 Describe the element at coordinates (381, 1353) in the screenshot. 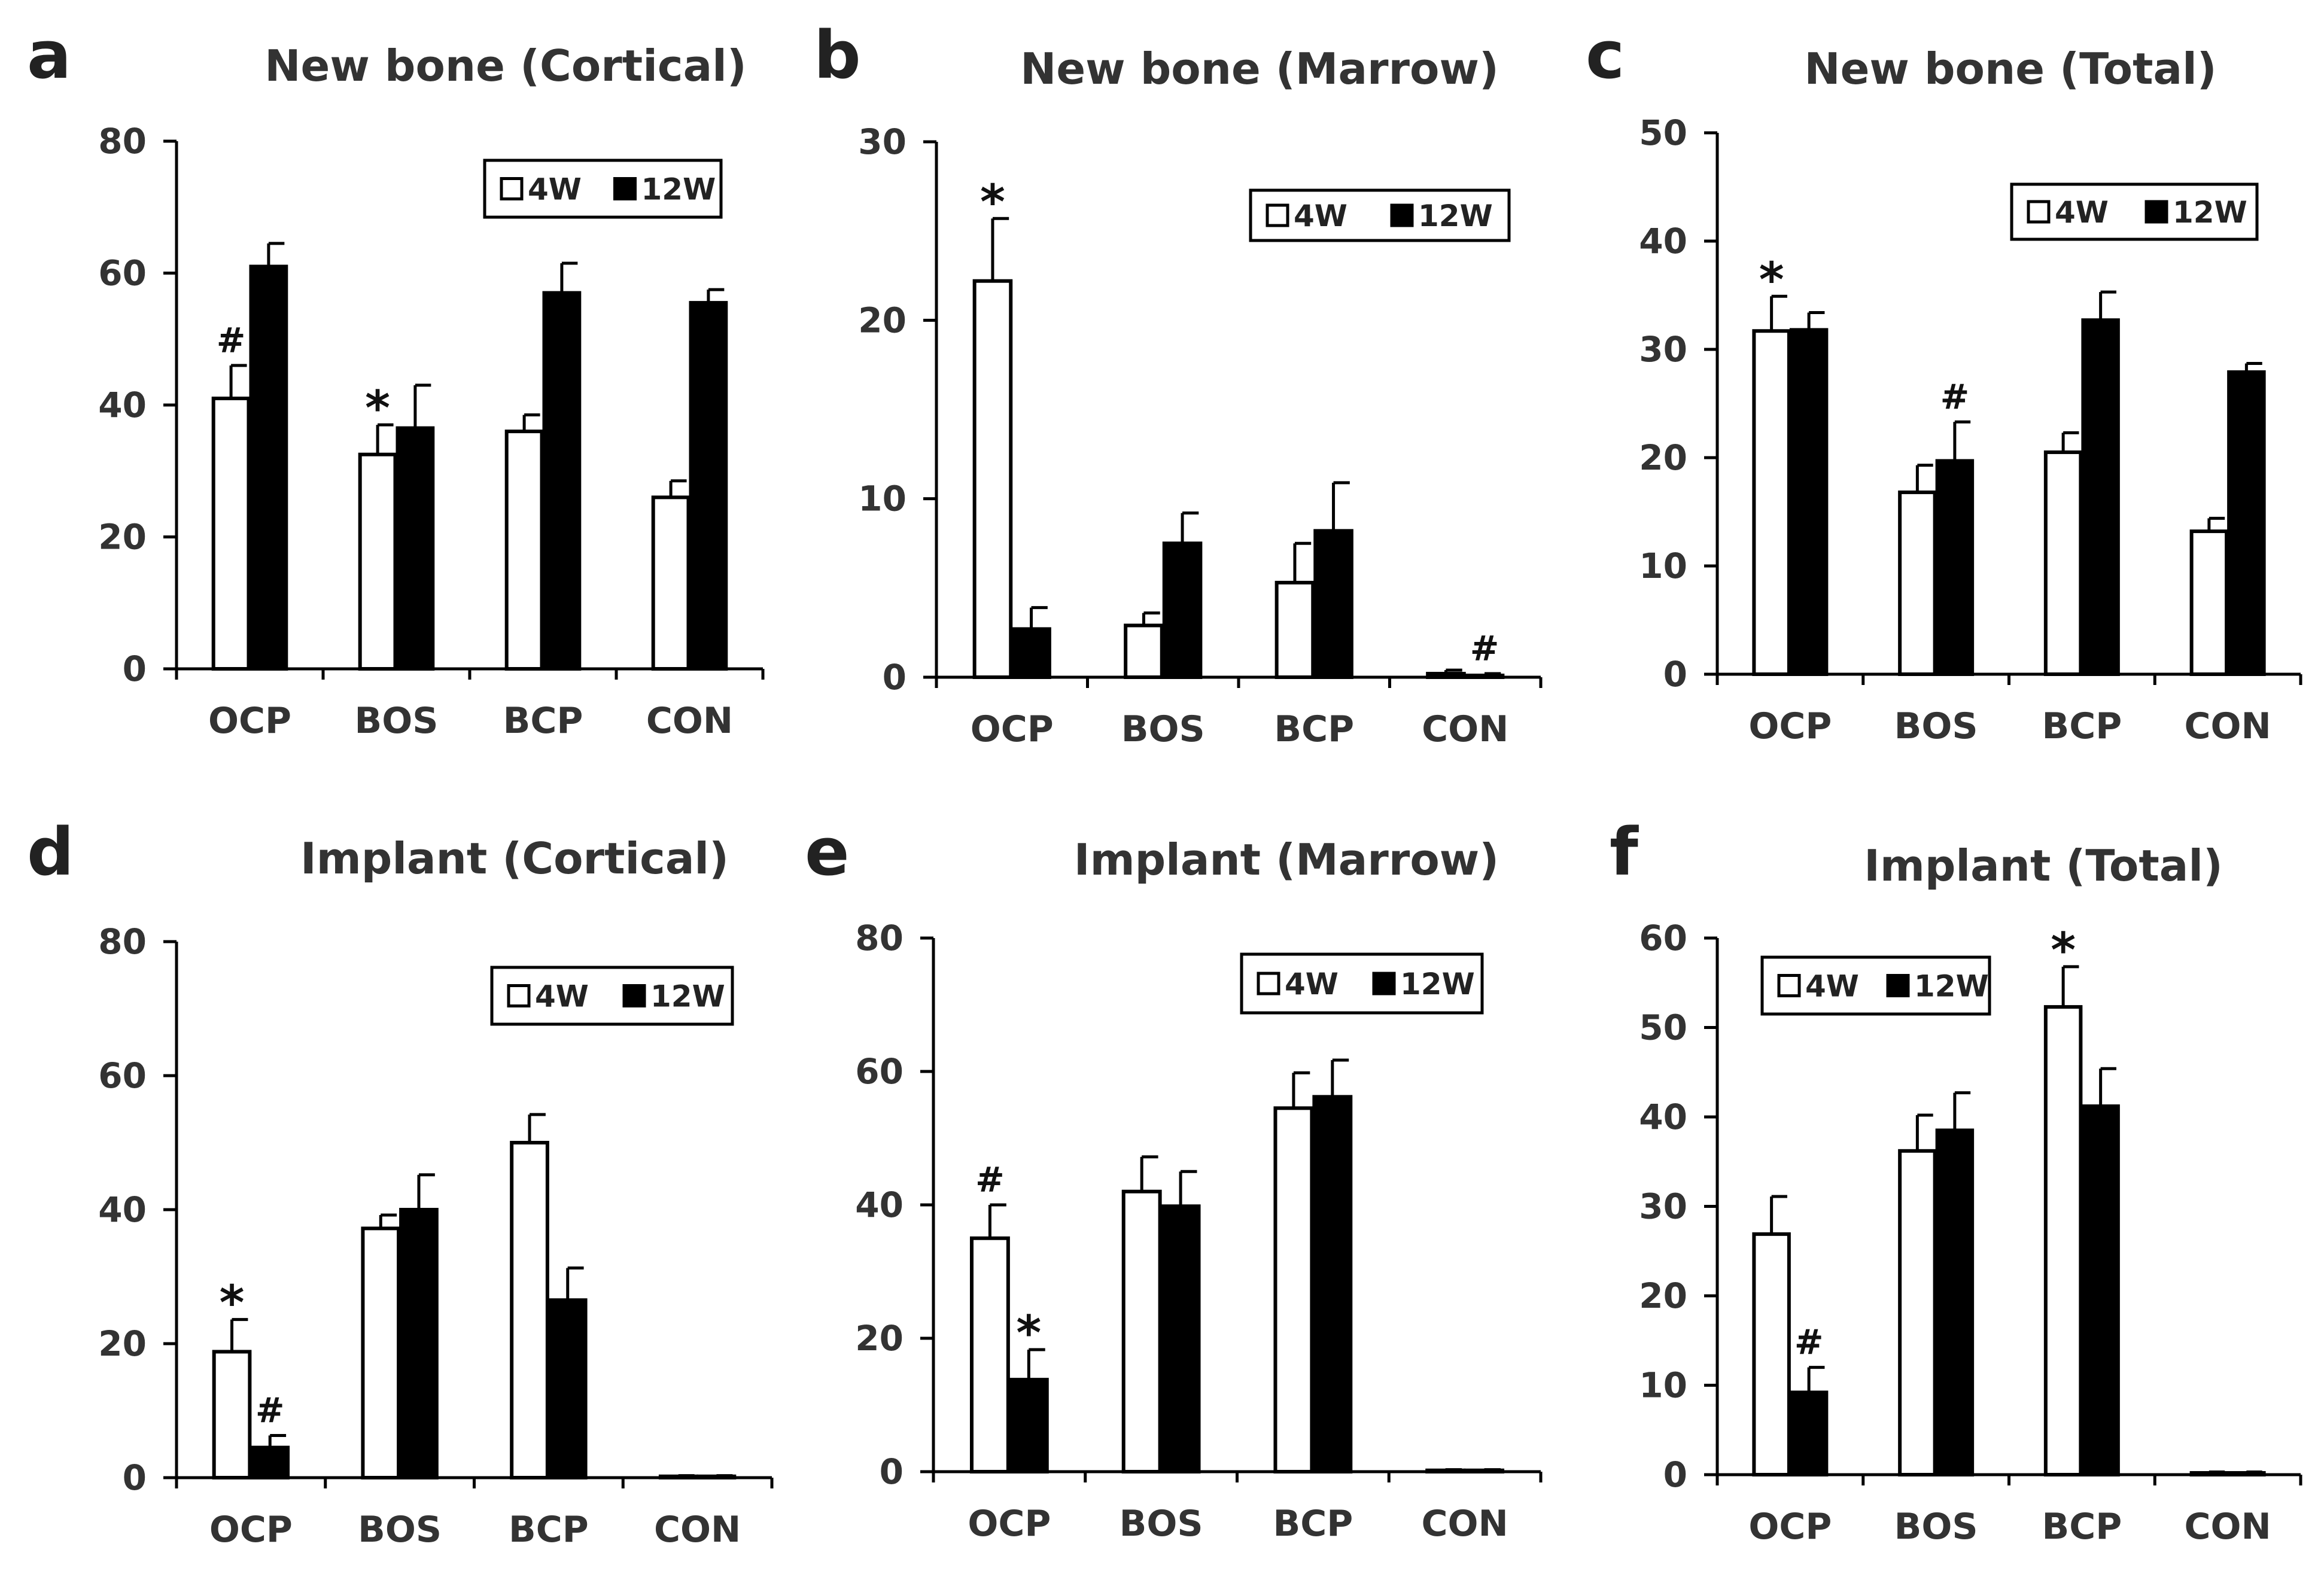

I see `bar-d-4w-bos` at that location.